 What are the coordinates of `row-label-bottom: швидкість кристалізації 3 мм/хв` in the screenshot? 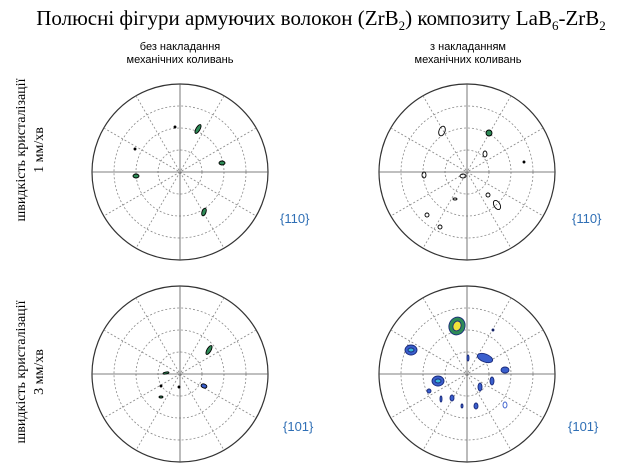 It's located at (30, 372).